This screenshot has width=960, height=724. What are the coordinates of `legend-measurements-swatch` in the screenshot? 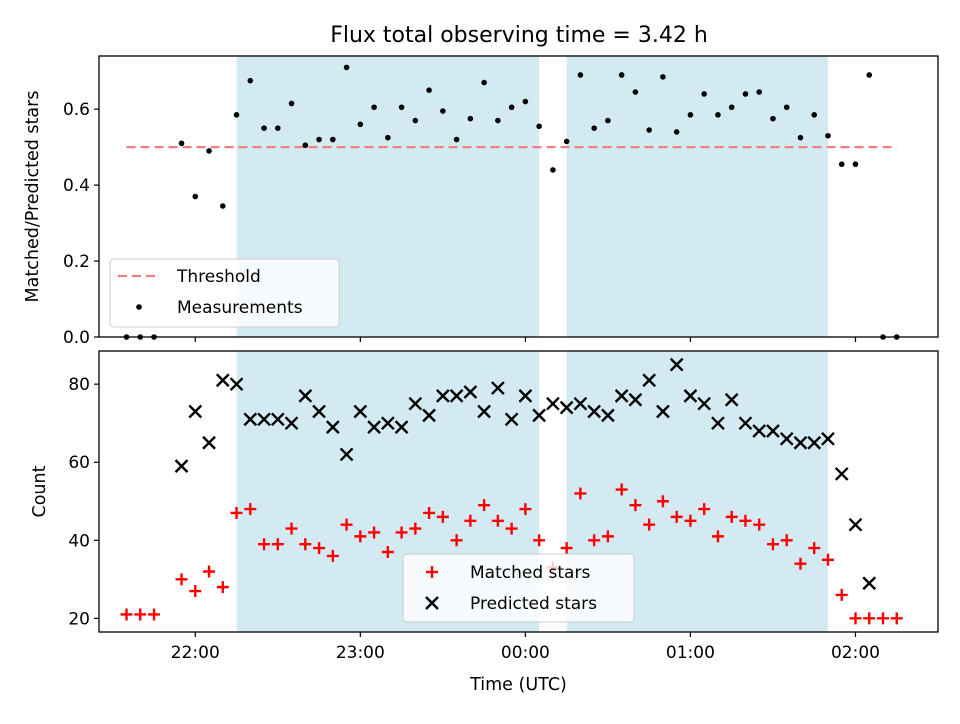 It's located at (139, 307).